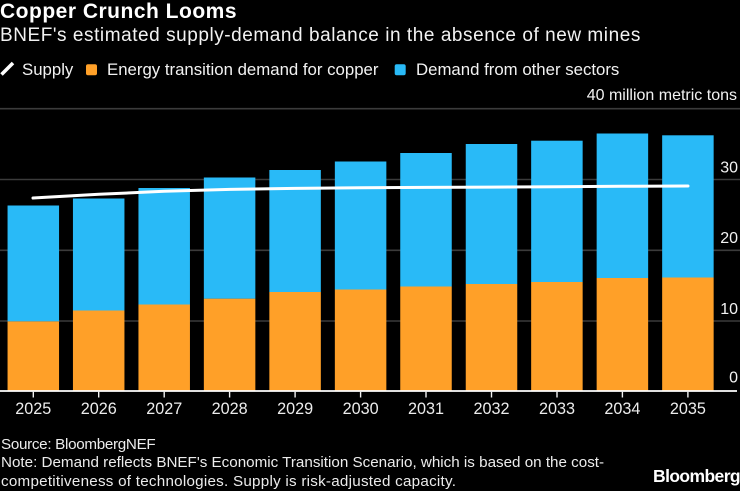 Image resolution: width=740 pixels, height=491 pixels. Describe the element at coordinates (729, 309) in the screenshot. I see `svg-text: 10` at that location.